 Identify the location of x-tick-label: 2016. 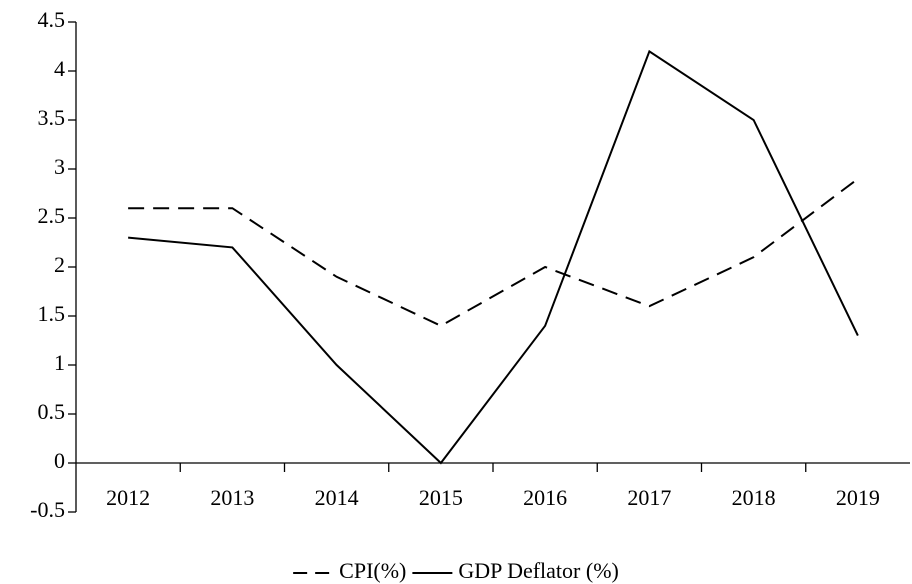
(545, 497).